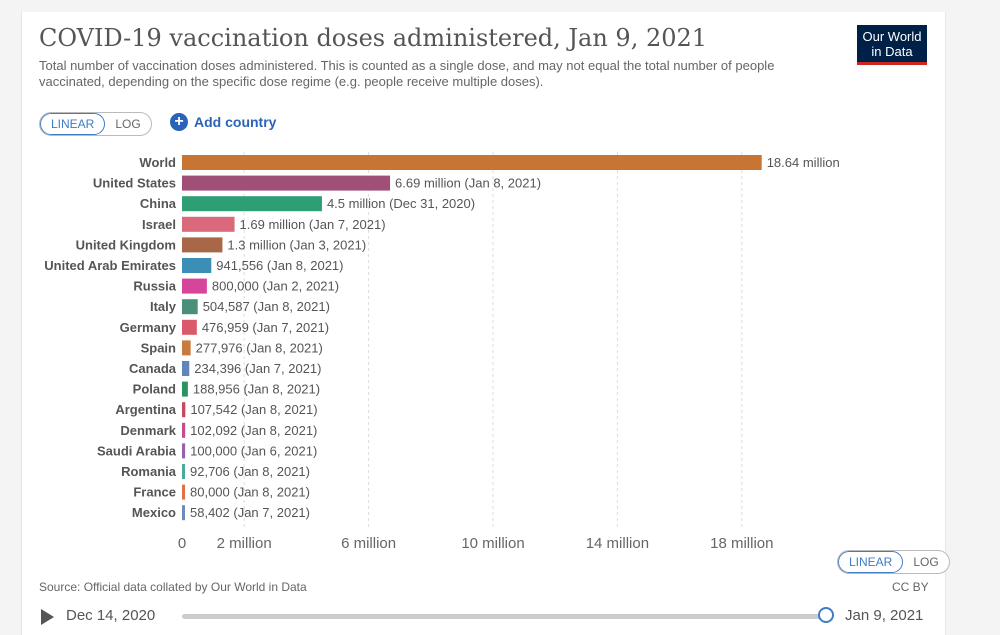 The image size is (1000, 635). I want to click on x-tick-label: 14 million, so click(617, 543).